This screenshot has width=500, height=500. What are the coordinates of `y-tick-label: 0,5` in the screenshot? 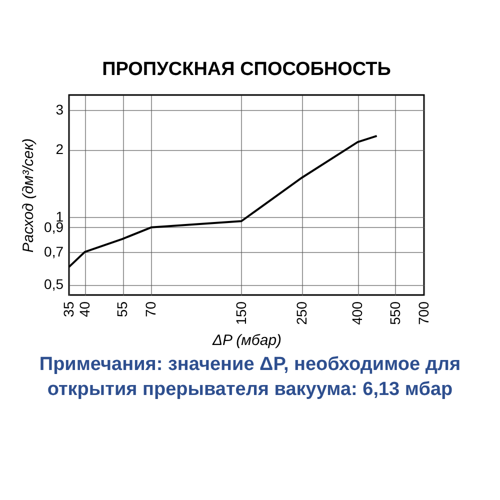 It's located at (54, 284).